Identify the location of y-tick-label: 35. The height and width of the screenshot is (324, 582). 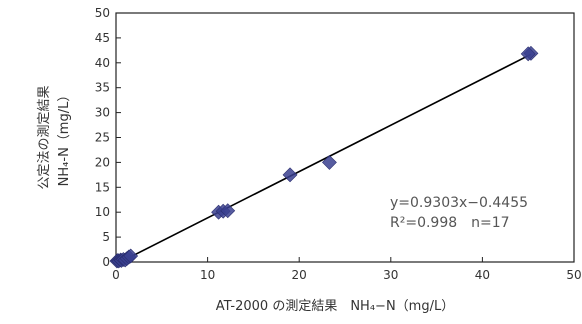
(102, 88).